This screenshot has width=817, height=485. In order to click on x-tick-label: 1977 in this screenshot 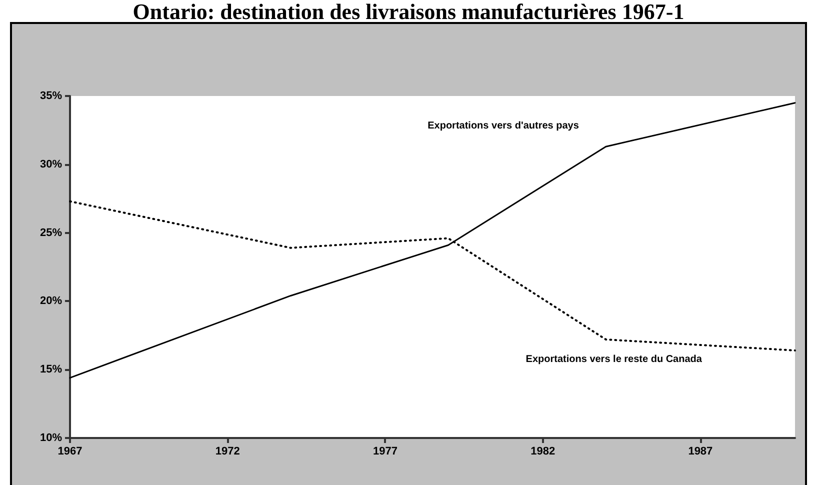, I will do `click(385, 452)`.